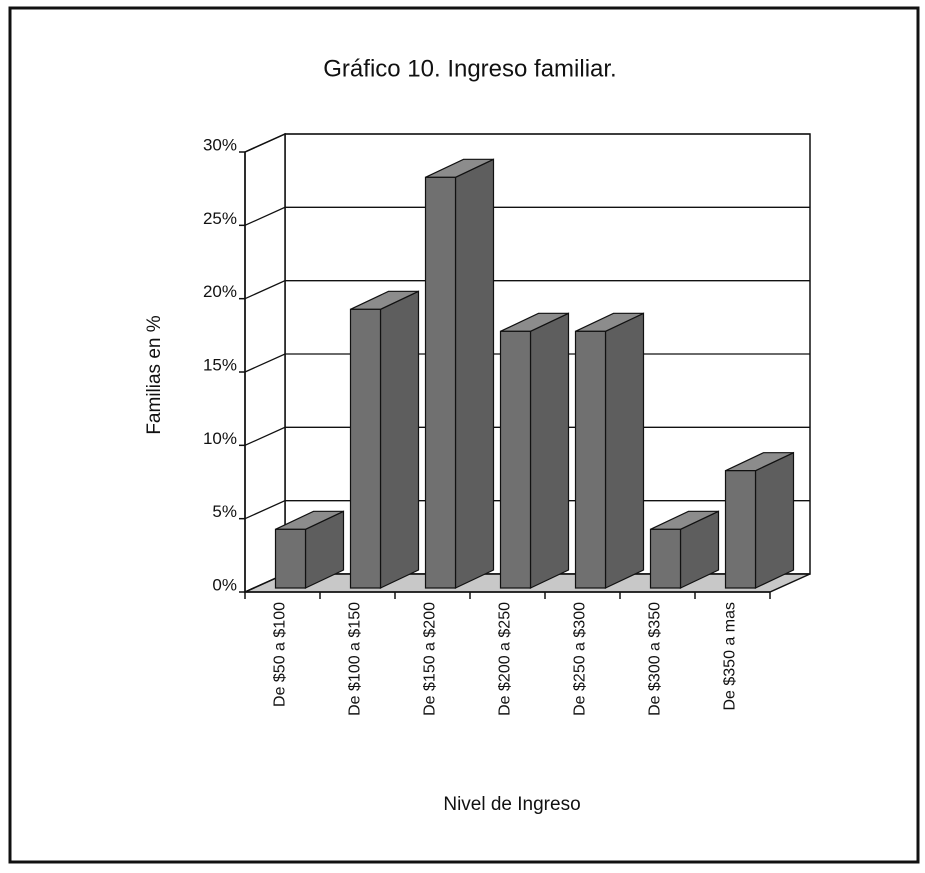  What do you see at coordinates (355, 659) in the screenshot?
I see `x-tick-label: De $100 a $150` at bounding box center [355, 659].